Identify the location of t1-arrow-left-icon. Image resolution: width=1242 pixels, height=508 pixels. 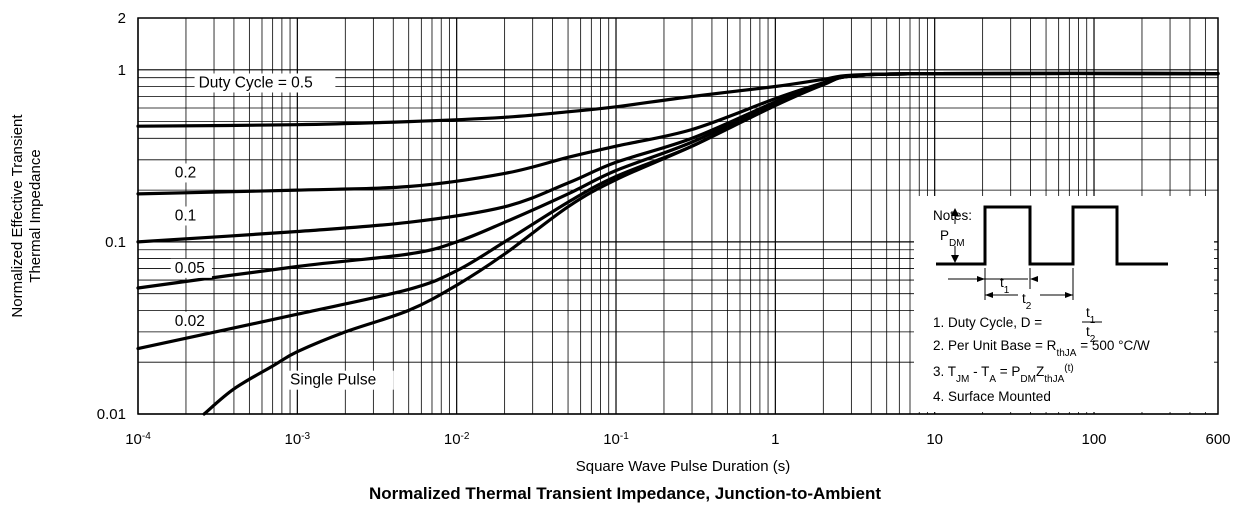
(1034, 279).